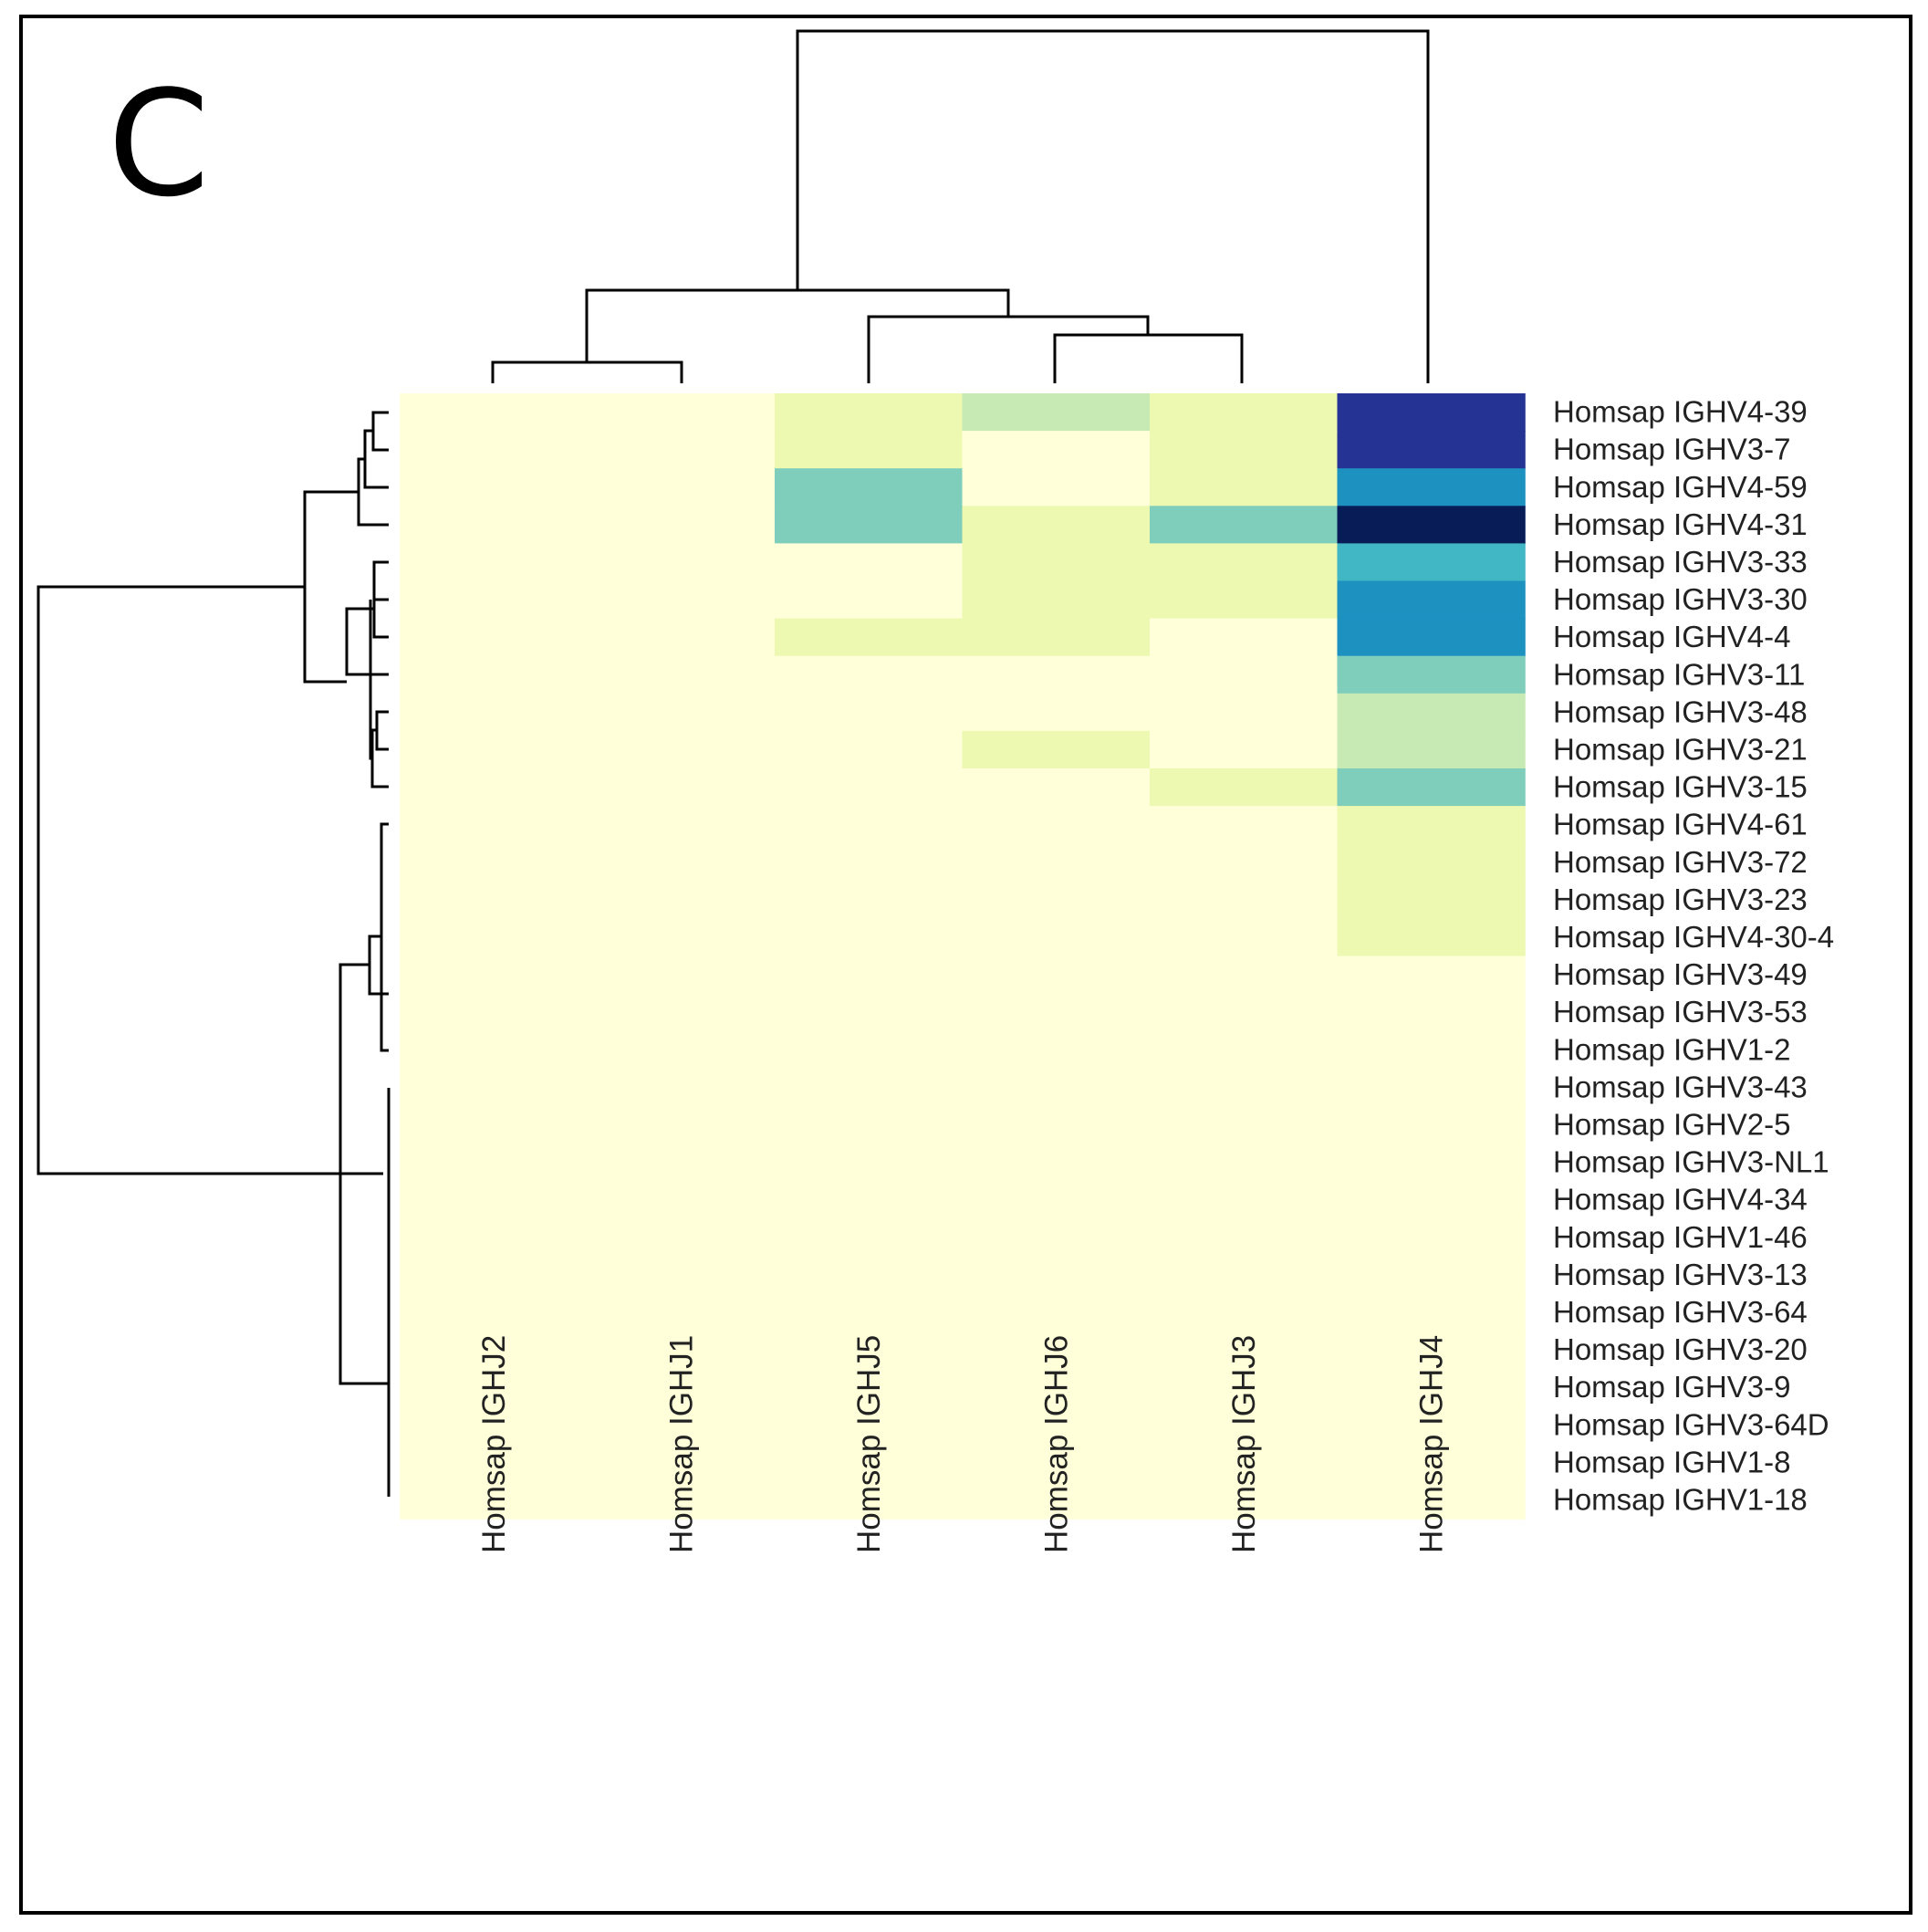  Describe the element at coordinates (214, 954) in the screenshot. I see `row-dendrogram` at that location.